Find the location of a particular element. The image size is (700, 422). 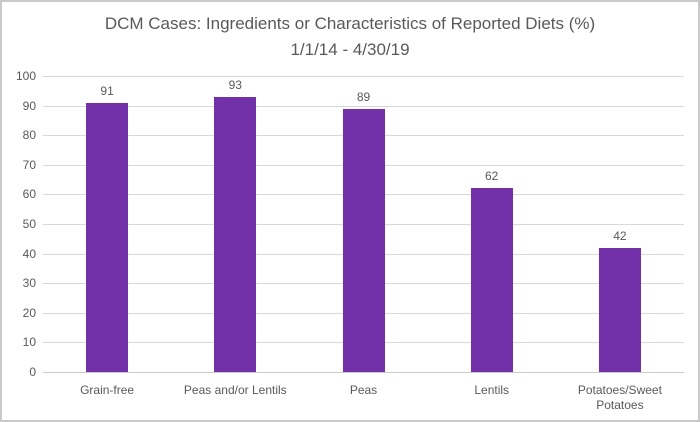

bar-peas is located at coordinates (363, 240).